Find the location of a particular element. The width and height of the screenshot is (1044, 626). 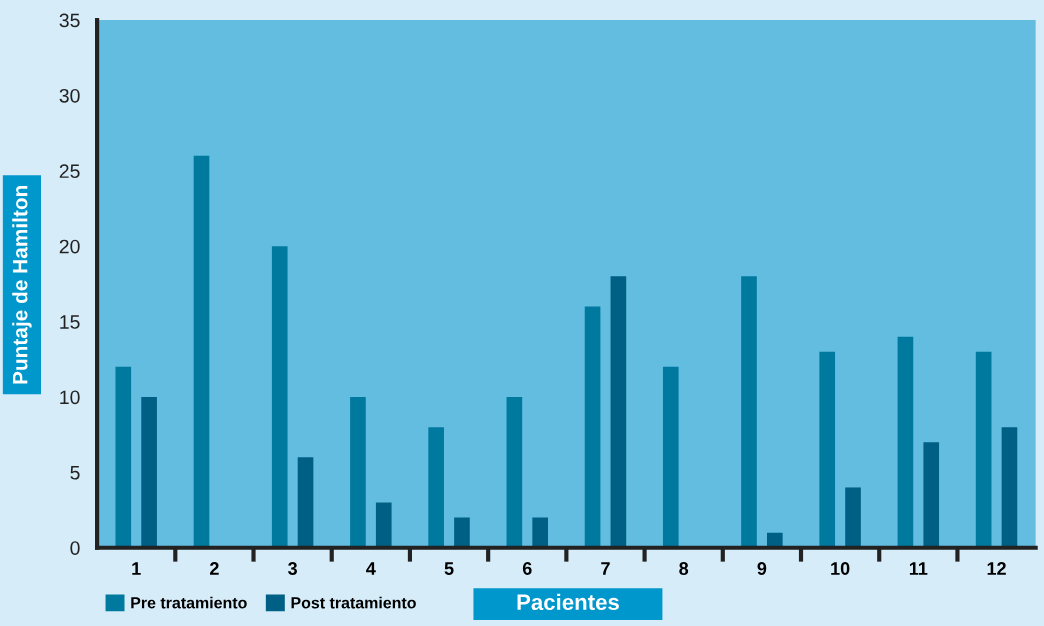

y-tick-label: 10 is located at coordinates (70, 397).